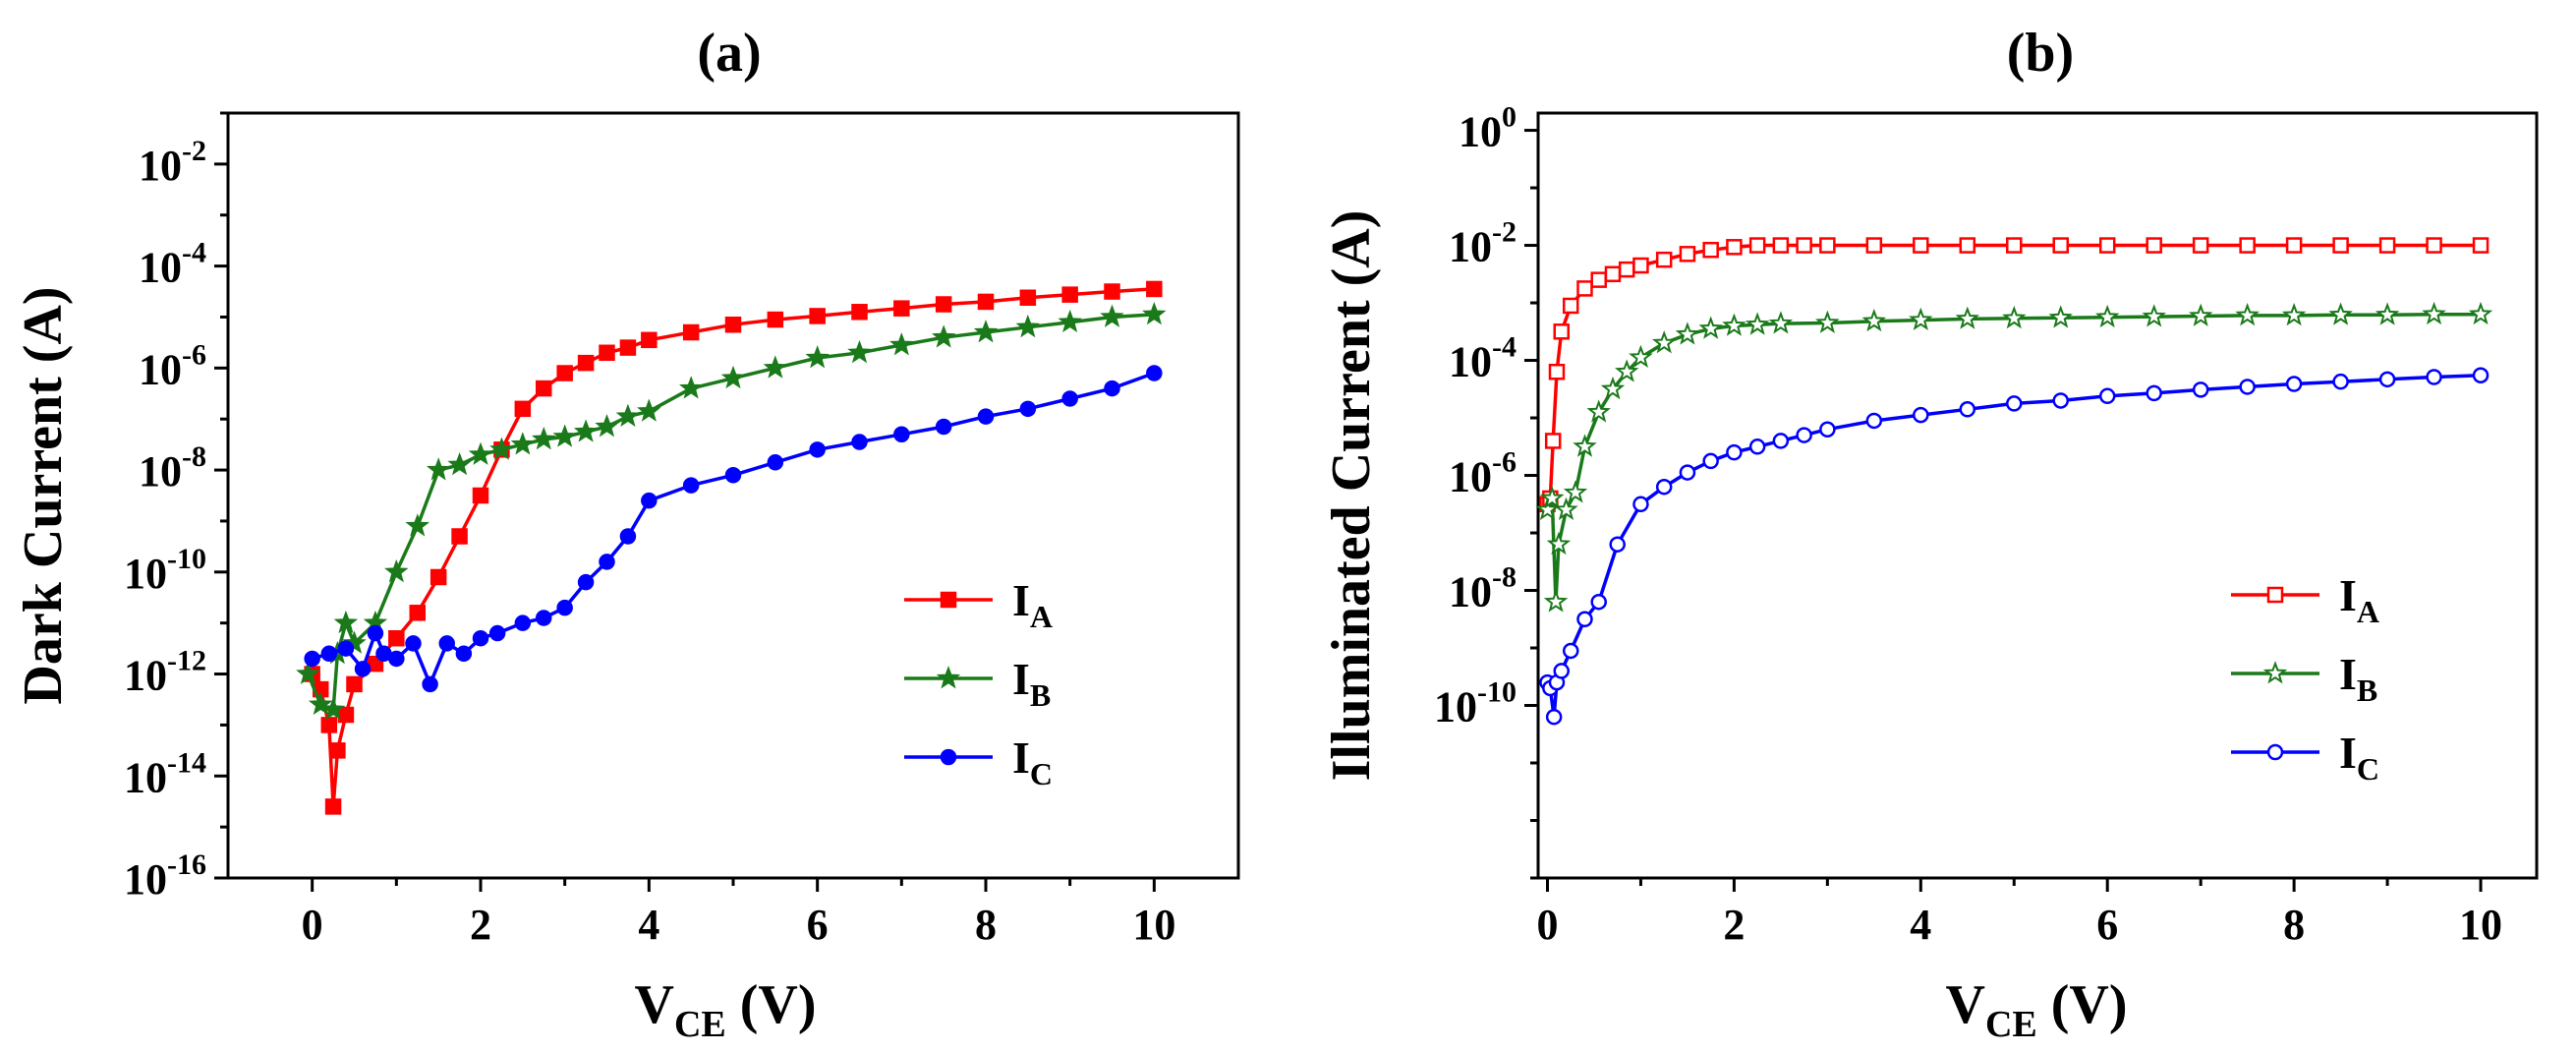 This screenshot has width=2576, height=1053. Describe the element at coordinates (2275, 595) in the screenshot. I see `panel-b-legend-marker` at that location.